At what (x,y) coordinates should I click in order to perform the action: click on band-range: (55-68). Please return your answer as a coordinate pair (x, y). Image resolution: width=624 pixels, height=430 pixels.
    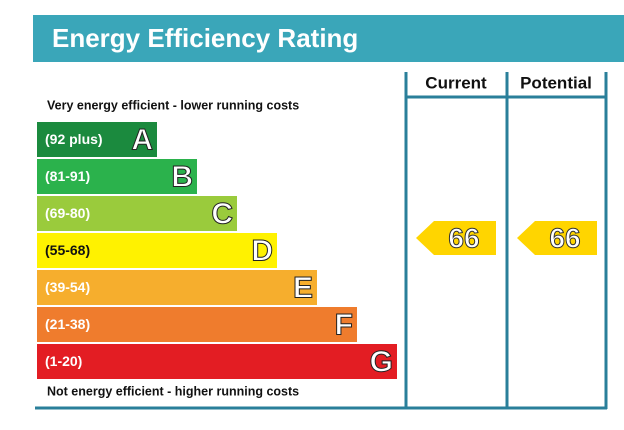
    Looking at the image, I should click on (67, 250).